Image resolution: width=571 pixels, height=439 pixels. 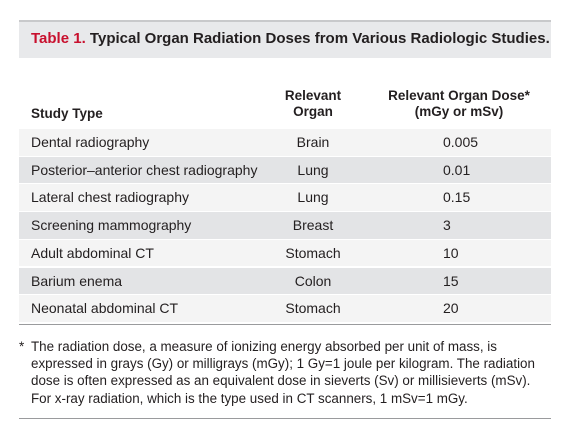 What do you see at coordinates (313, 225) in the screenshot?
I see `cell-organ: Breast` at bounding box center [313, 225].